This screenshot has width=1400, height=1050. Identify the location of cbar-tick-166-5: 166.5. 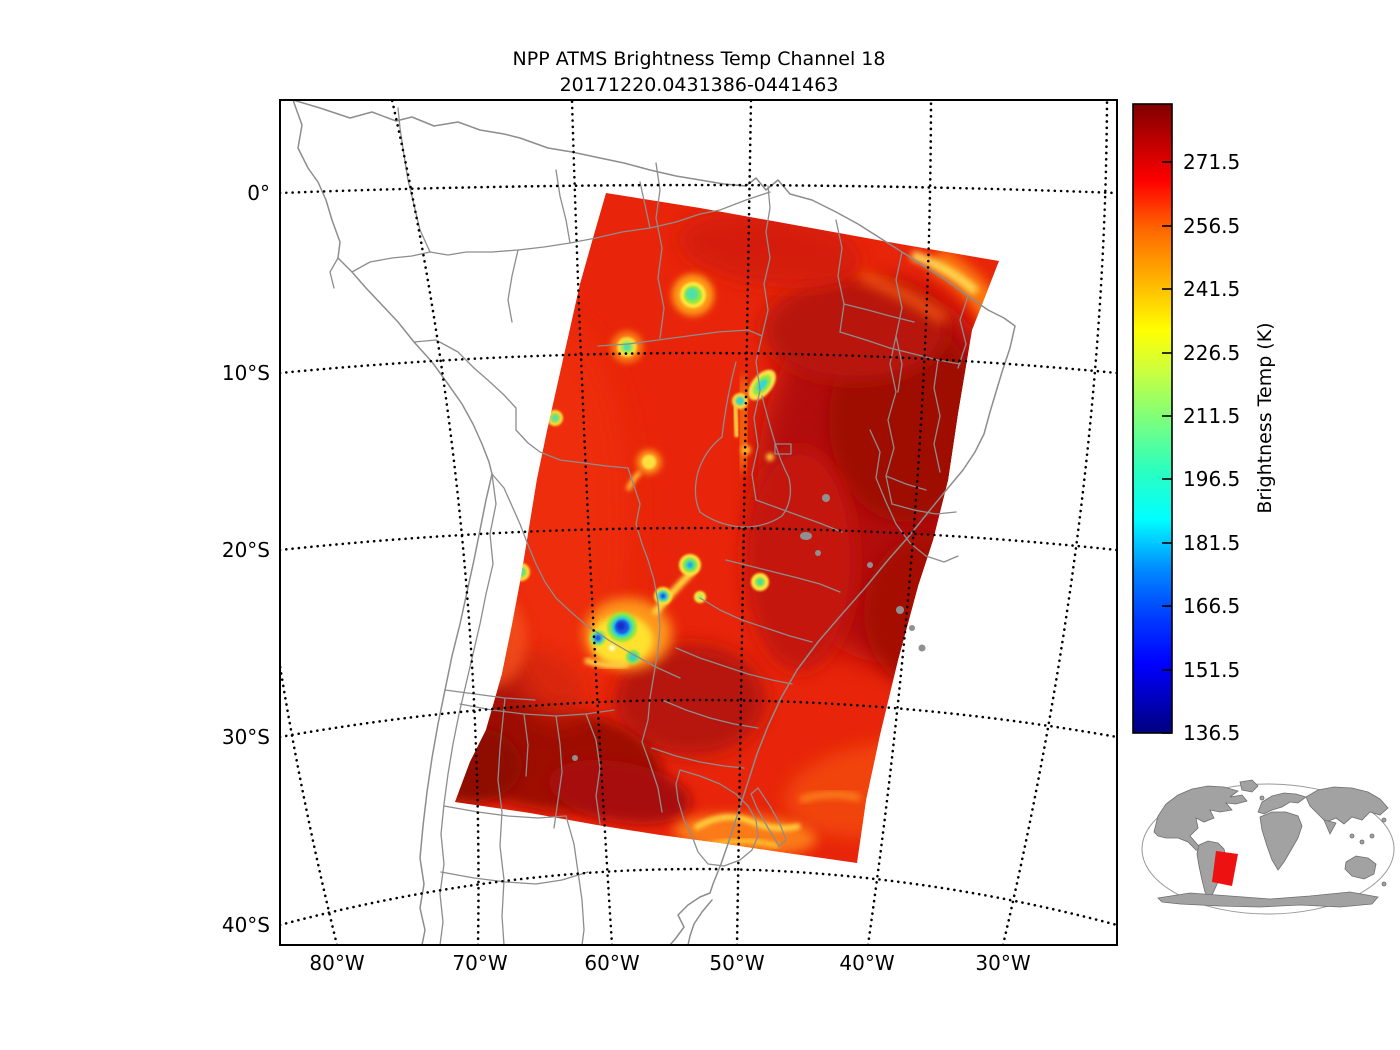
(1212, 606).